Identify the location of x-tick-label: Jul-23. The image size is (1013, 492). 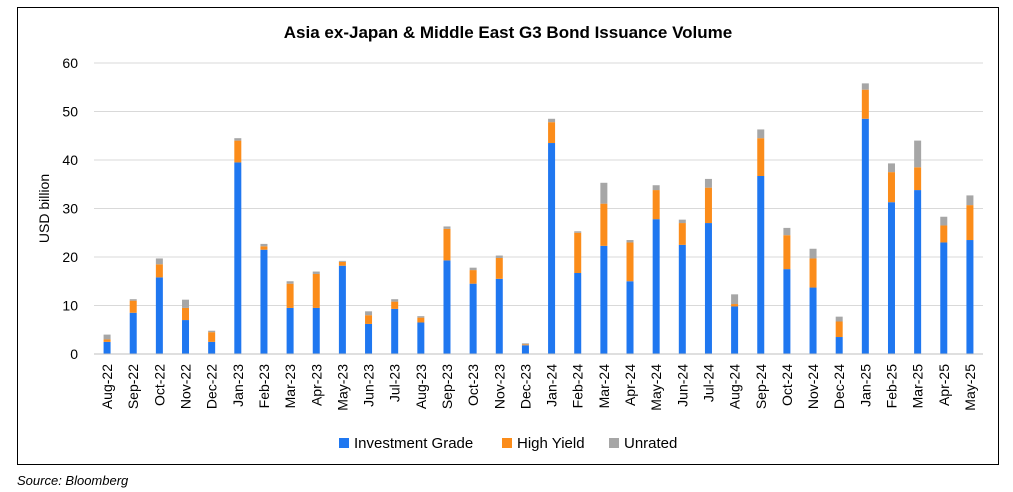
(395, 383).